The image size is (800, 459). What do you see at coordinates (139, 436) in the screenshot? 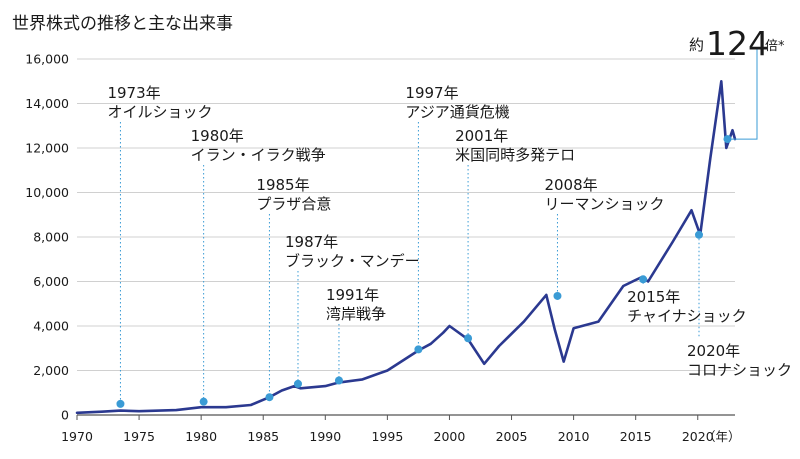
I see `x-tick-label: 1975` at bounding box center [139, 436].